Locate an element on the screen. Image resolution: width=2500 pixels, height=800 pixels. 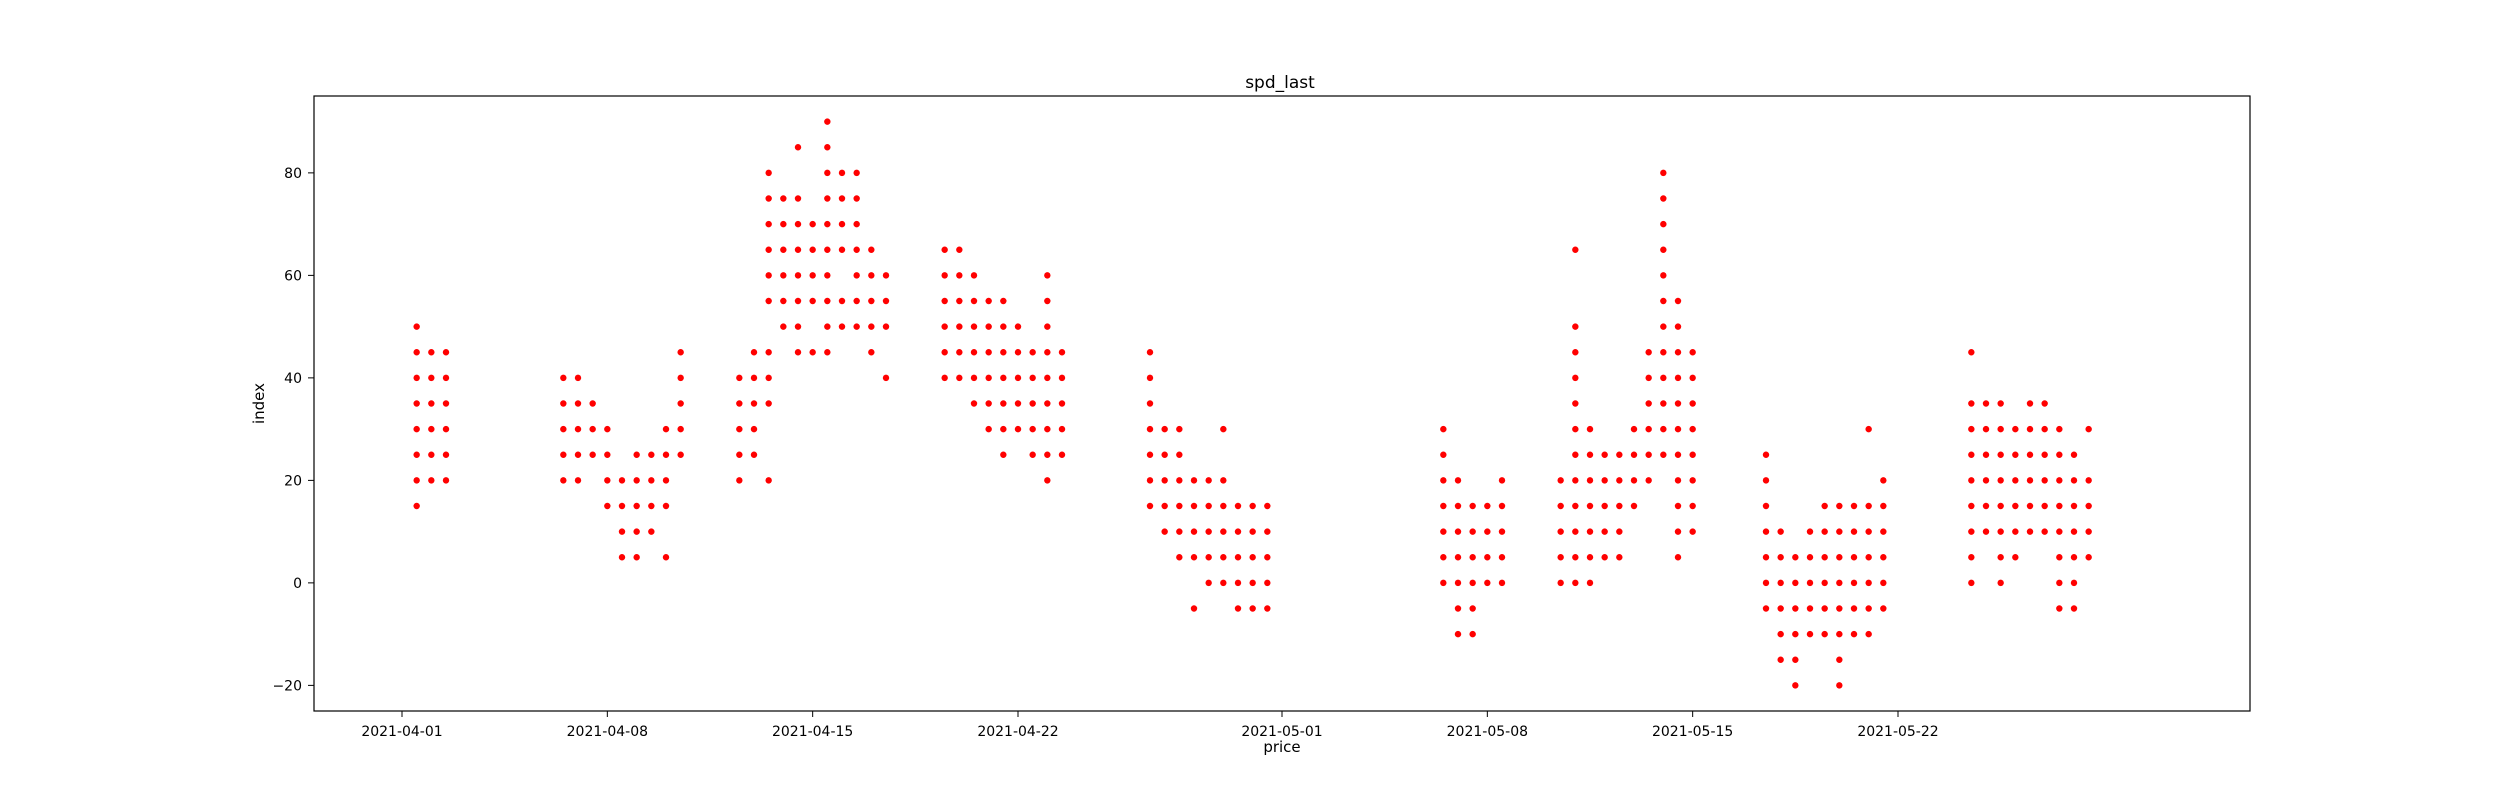
x-axis-title: price is located at coordinates (1281, 747).